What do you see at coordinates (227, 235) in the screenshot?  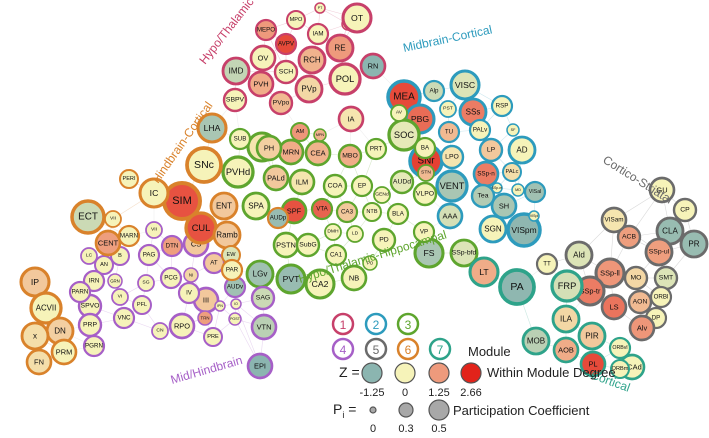 I see `node: Ramb` at bounding box center [227, 235].